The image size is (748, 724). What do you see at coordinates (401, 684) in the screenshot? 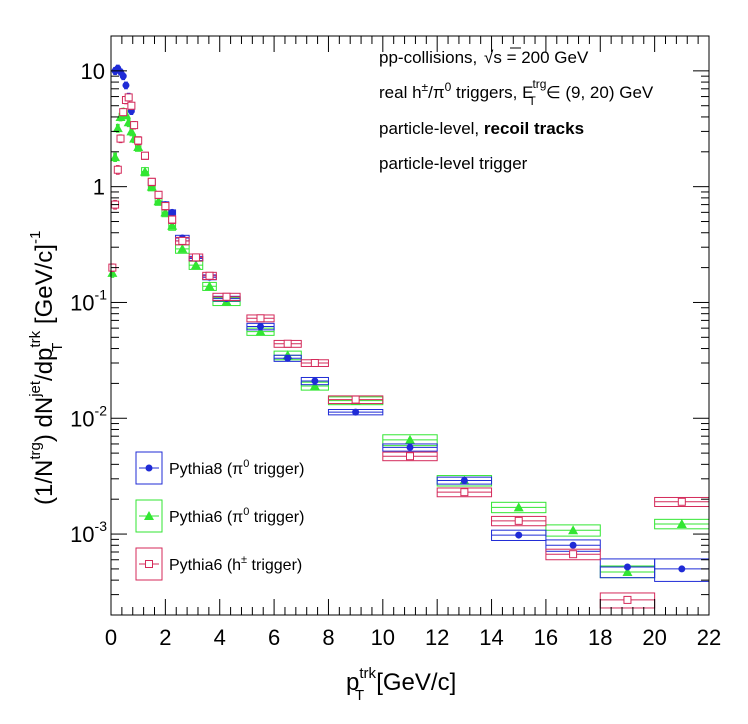
I see `x-axis-title: ptrk T [GeV/c]` at bounding box center [401, 684].